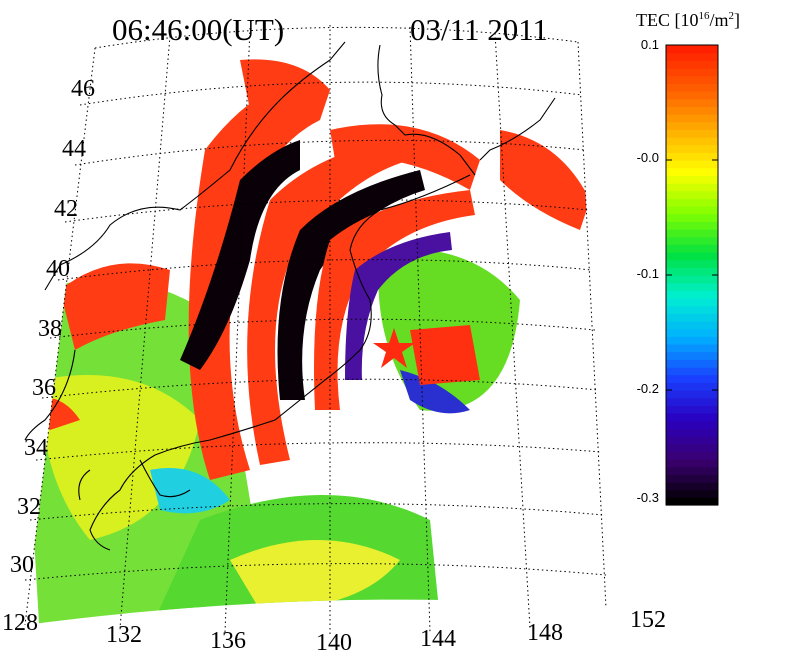 The width and height of the screenshot is (788, 663). Describe the element at coordinates (545, 180) in the screenshot. I see `wave-band-ne-red` at that location.